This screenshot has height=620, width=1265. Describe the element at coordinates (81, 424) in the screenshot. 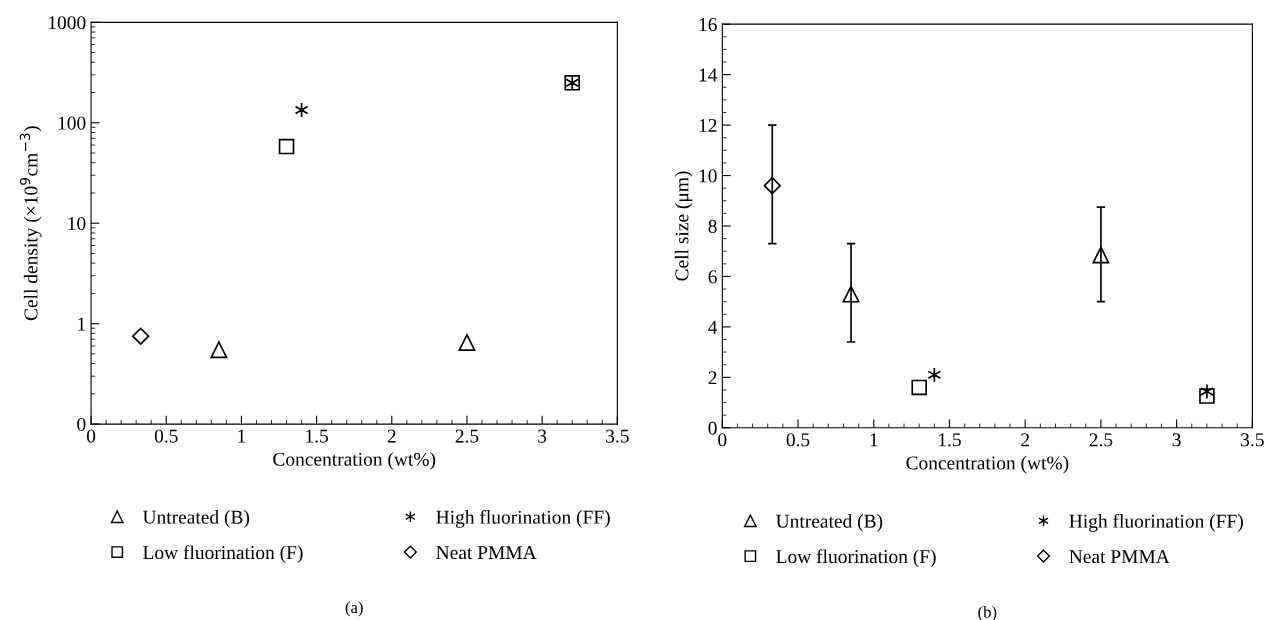

I see `y-tick-label: 0` at that location.